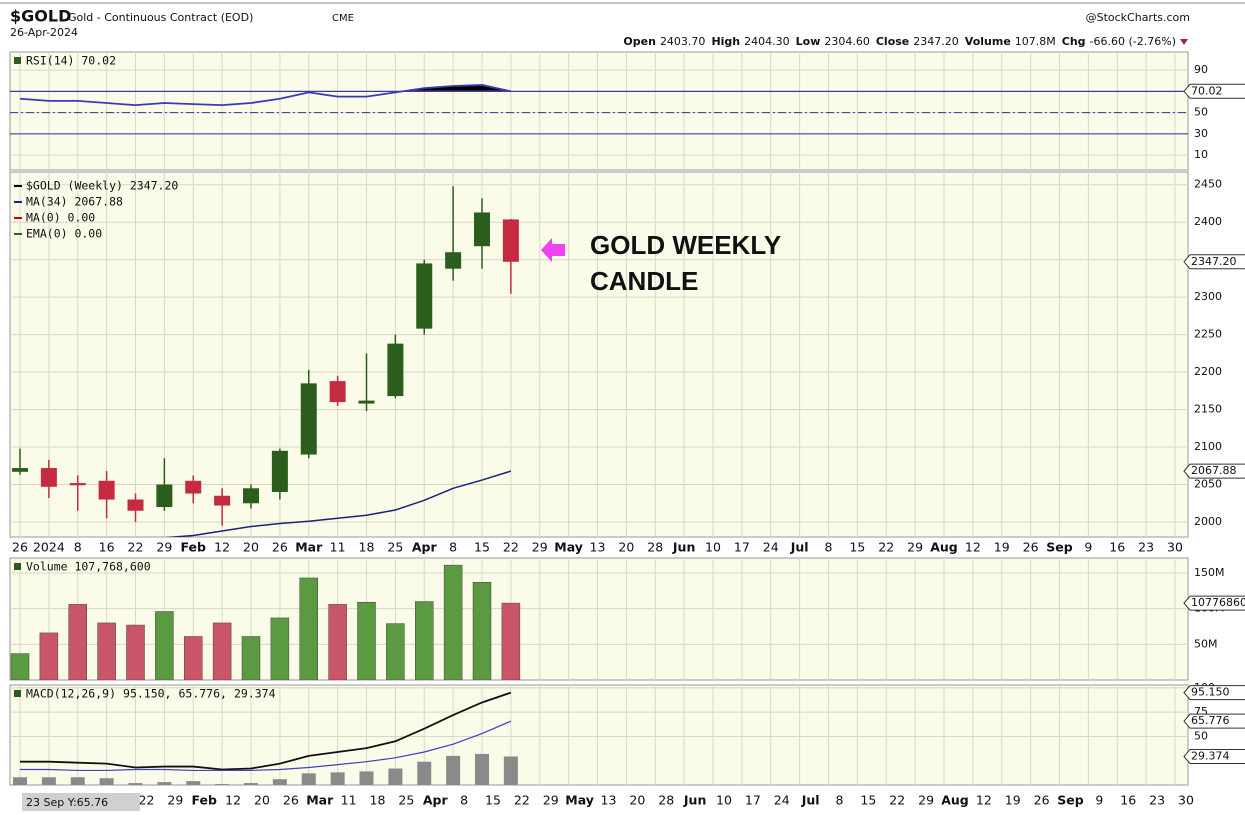  Describe the element at coordinates (1186, 800) in the screenshot. I see `x-tick-label-bottom: 30` at that location.